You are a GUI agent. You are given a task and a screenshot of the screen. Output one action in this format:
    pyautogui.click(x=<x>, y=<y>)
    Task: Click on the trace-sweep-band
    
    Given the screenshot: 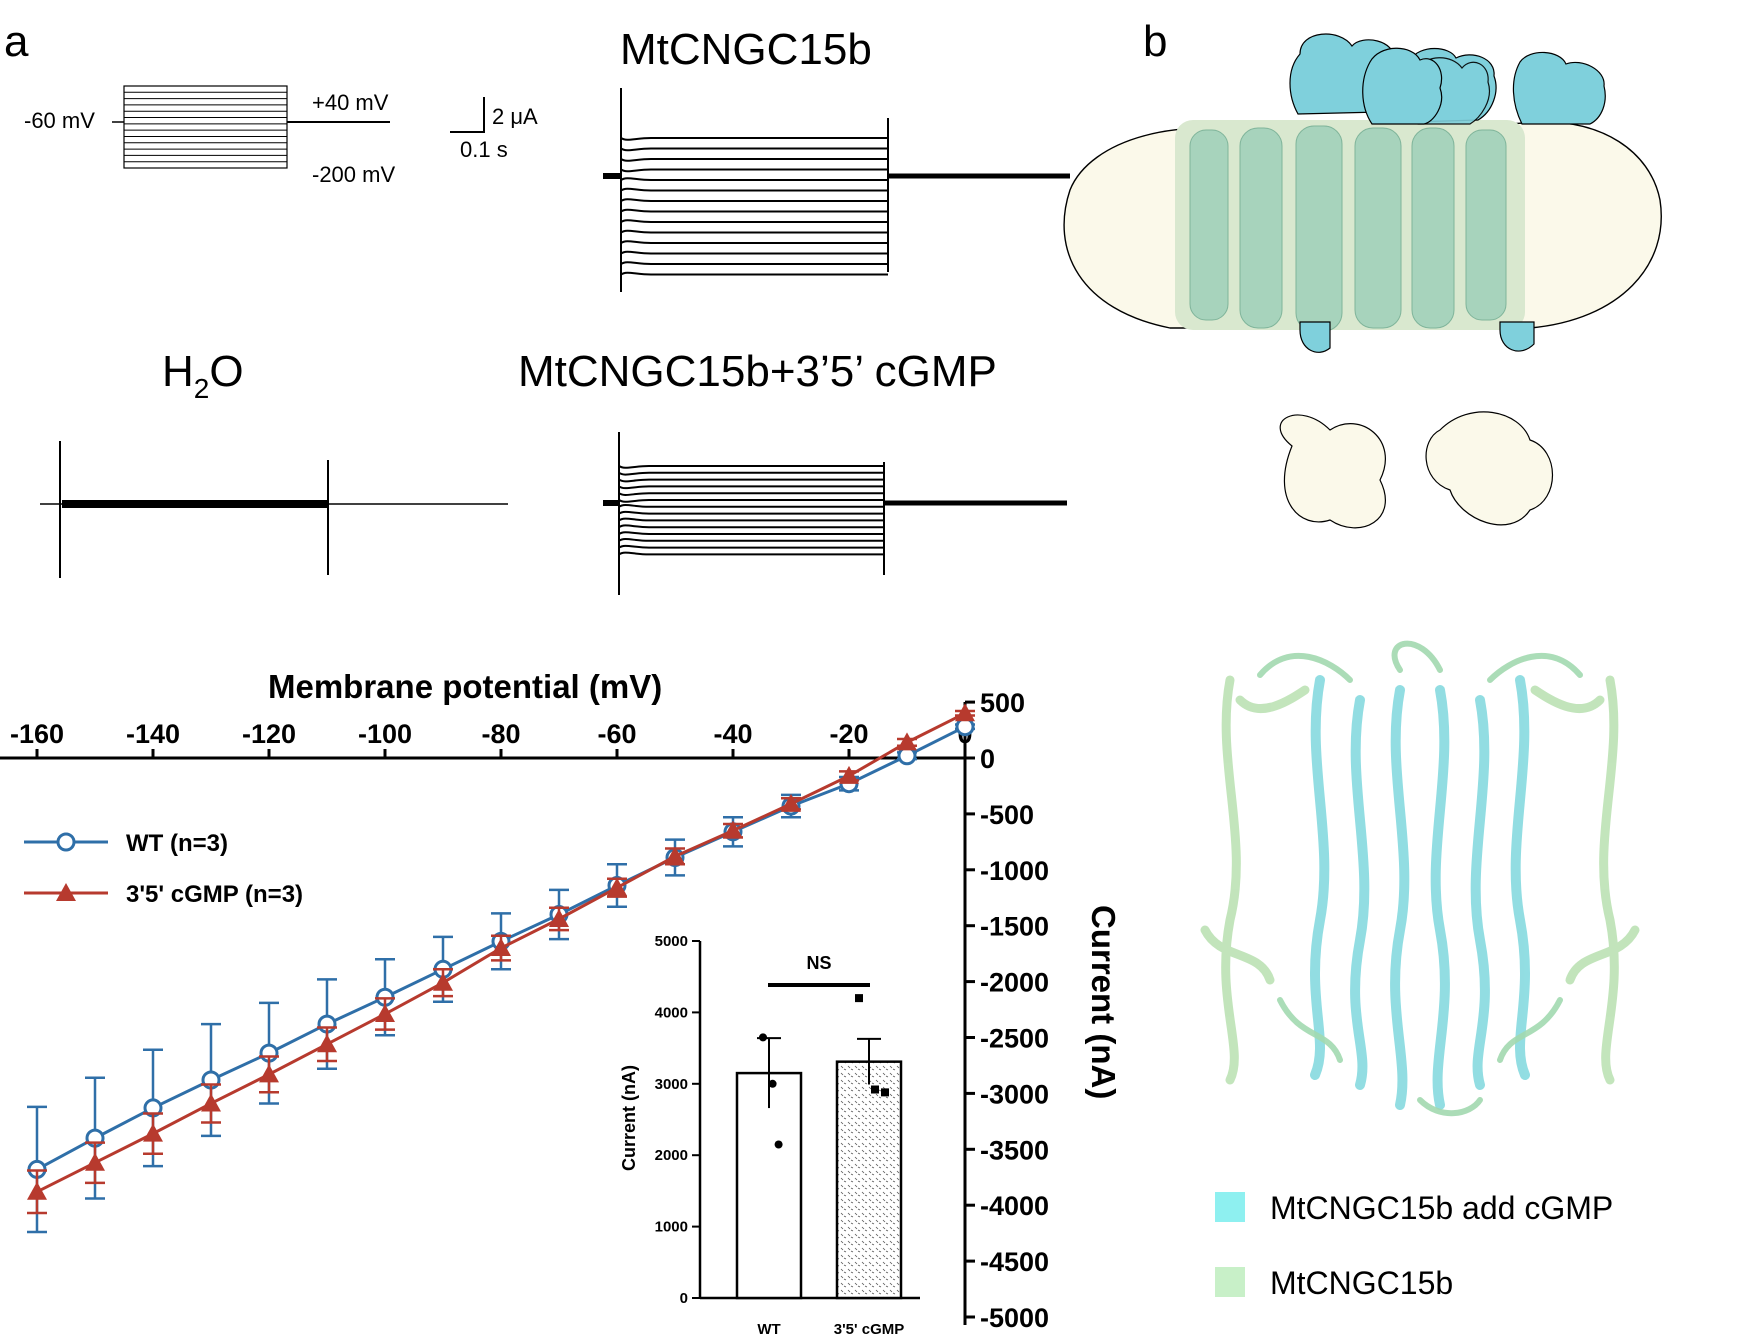 What is the action you would take?
    pyautogui.click(x=195, y=504)
    